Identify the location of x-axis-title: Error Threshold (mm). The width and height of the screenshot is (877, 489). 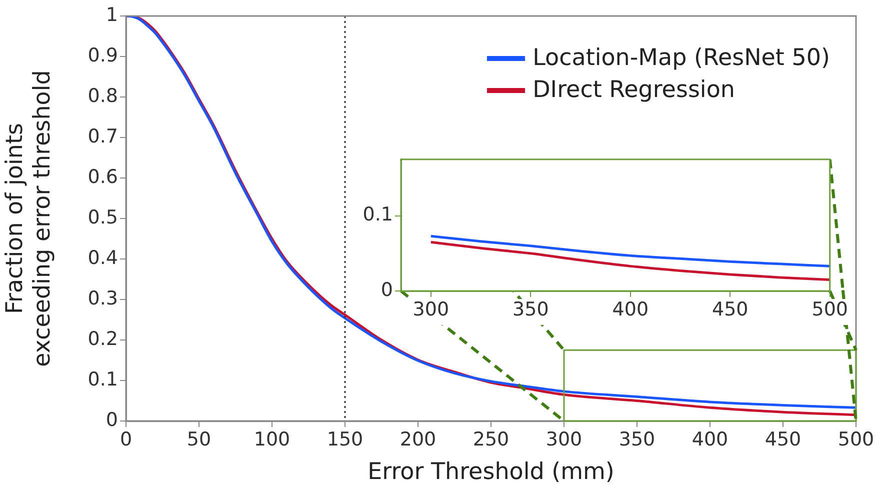
(491, 472).